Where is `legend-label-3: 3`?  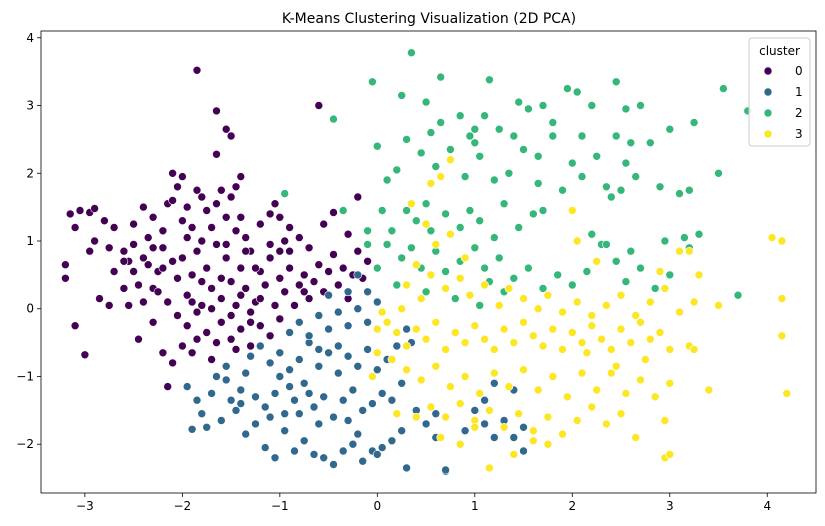
legend-label-3: 3 is located at coordinates (799, 134).